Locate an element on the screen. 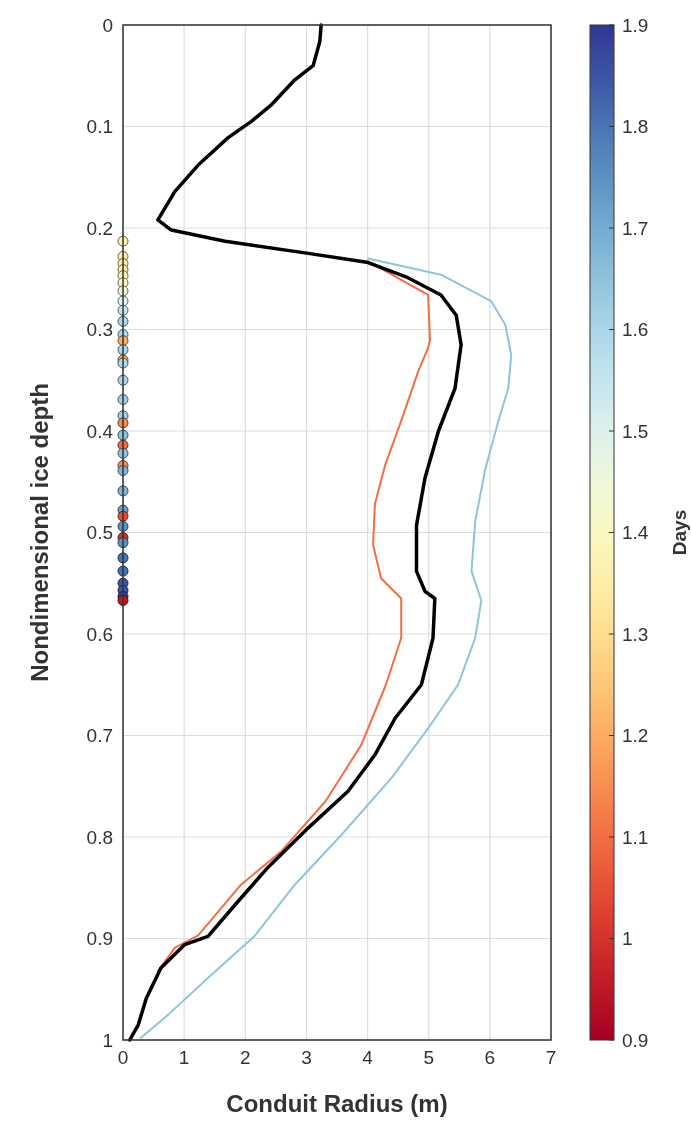 The height and width of the screenshot is (1124, 692). y-tick-label: 0.6 is located at coordinates (99, 634).